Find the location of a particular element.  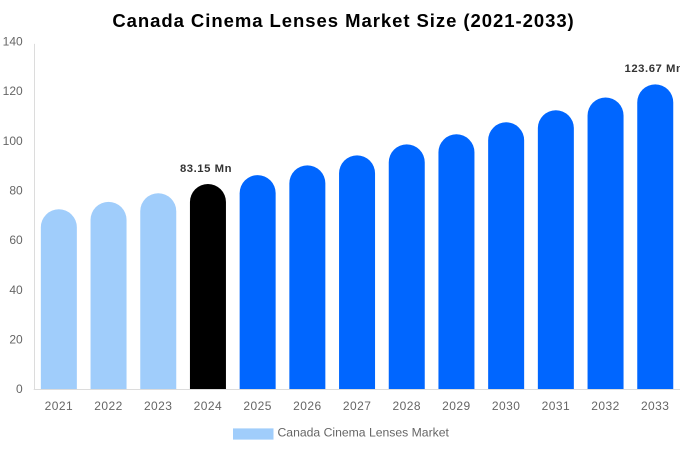

svg-text: 120 is located at coordinates (13, 91).